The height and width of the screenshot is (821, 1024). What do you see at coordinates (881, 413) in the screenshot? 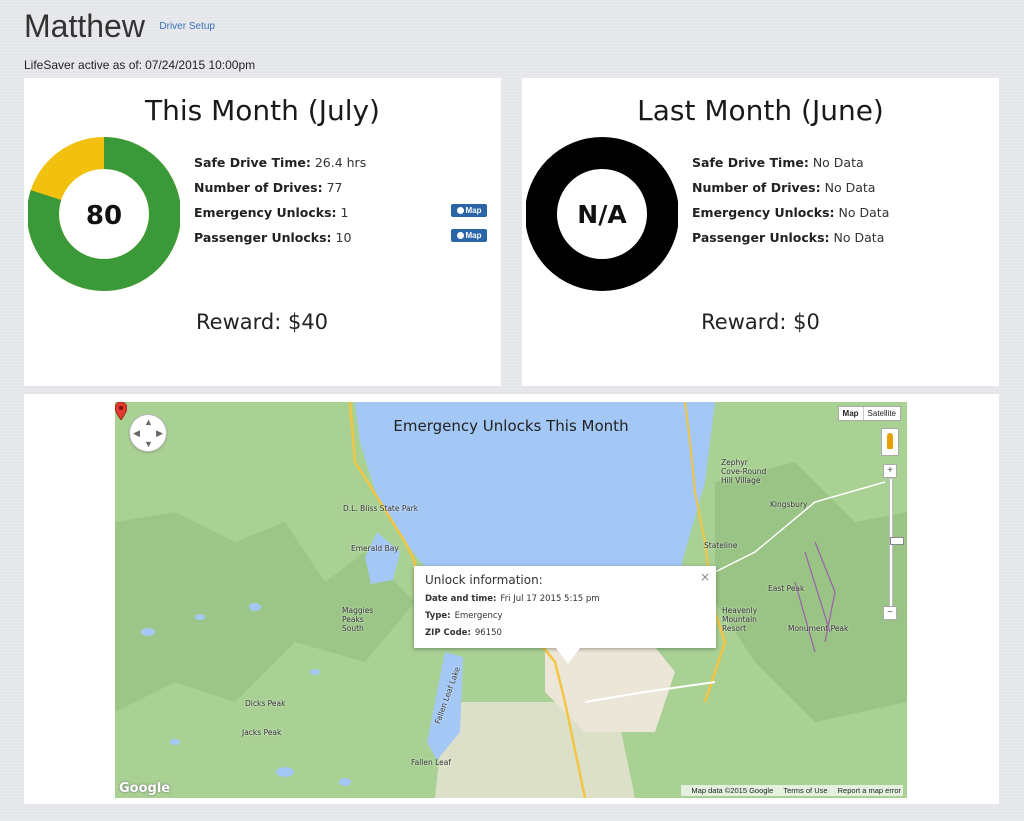
I see `map-type-satellite: Satellite` at bounding box center [881, 413].